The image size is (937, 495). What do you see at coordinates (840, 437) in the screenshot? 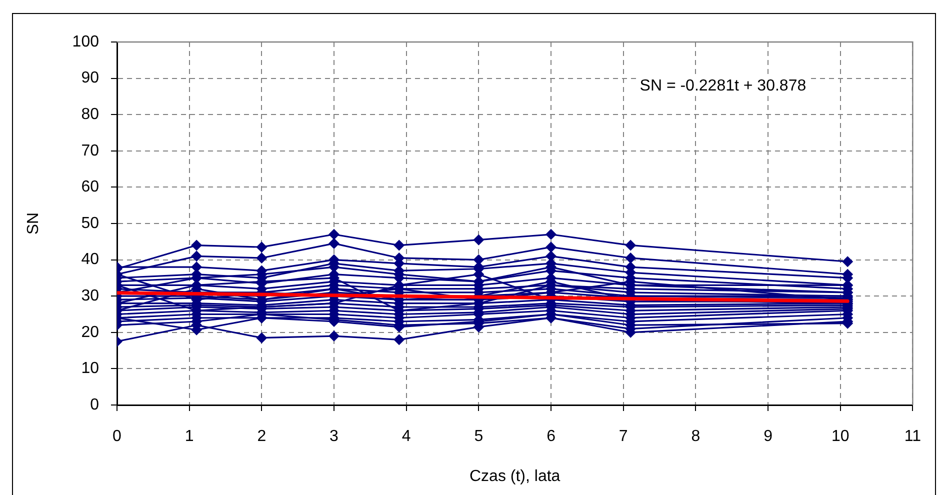
I see `x-tick-label: 10` at bounding box center [840, 437].